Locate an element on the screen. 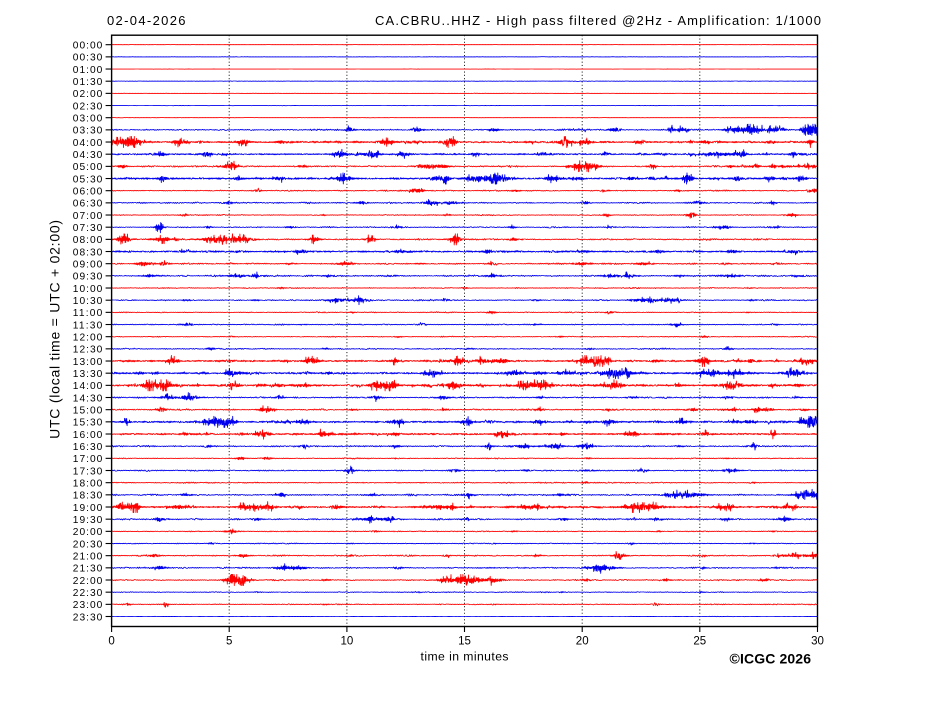 The width and height of the screenshot is (927, 701). svg-text: 05:30 is located at coordinates (88, 179).